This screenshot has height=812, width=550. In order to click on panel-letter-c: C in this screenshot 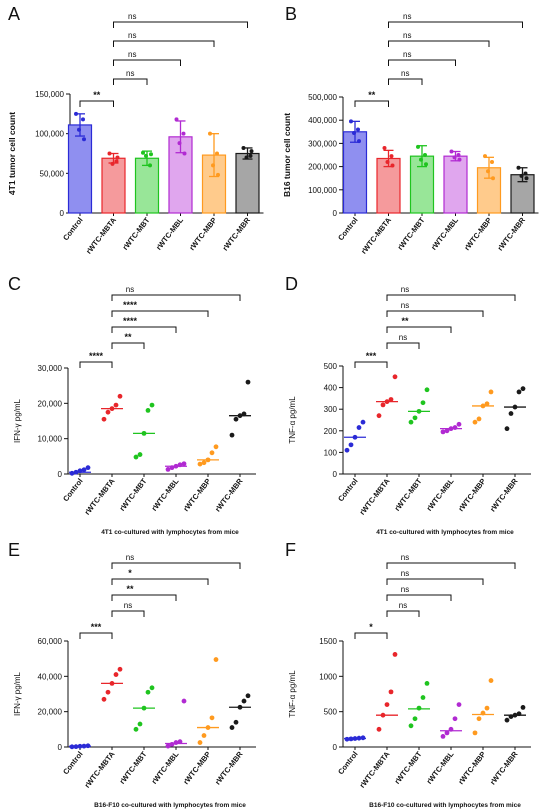, I will do `click(14, 284)`.